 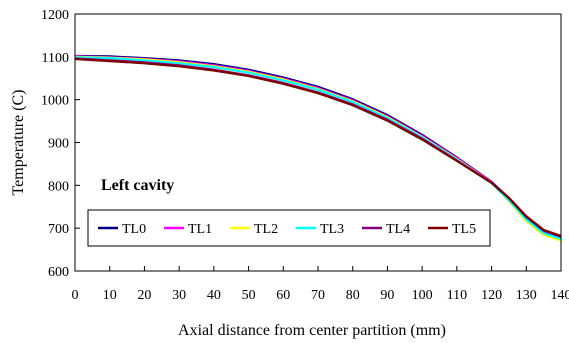 I want to click on y-tick-label: 1000, so click(x=55, y=101).